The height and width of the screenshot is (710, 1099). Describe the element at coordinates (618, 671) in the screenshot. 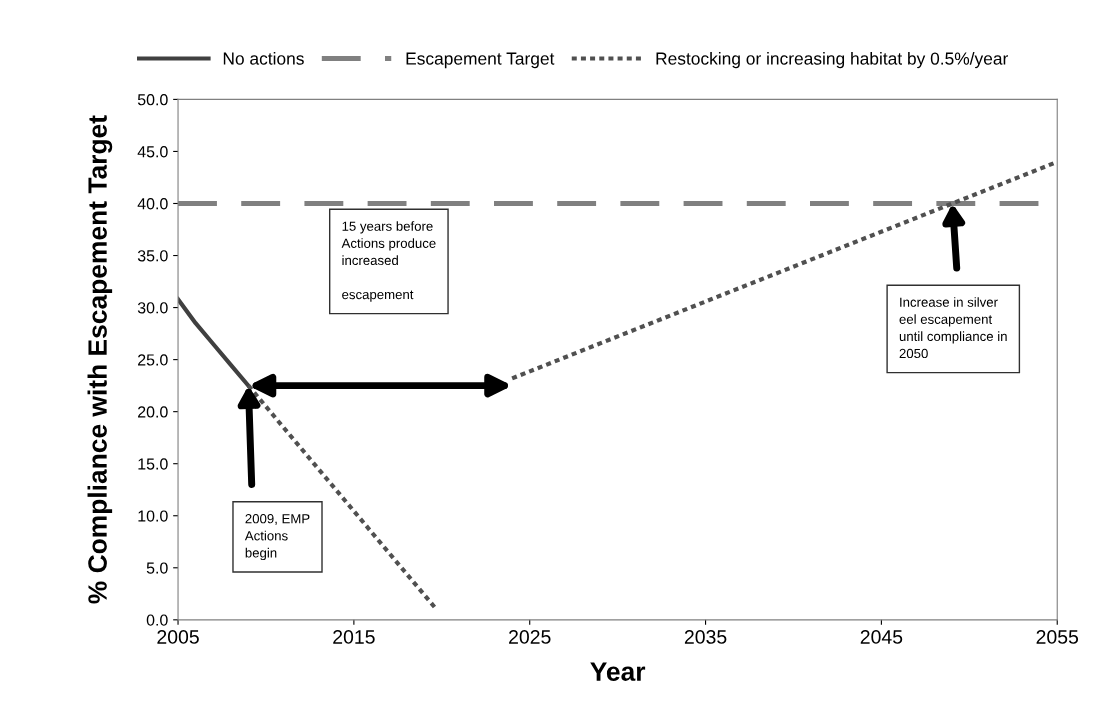

I see `x-axis-title: Year` at that location.